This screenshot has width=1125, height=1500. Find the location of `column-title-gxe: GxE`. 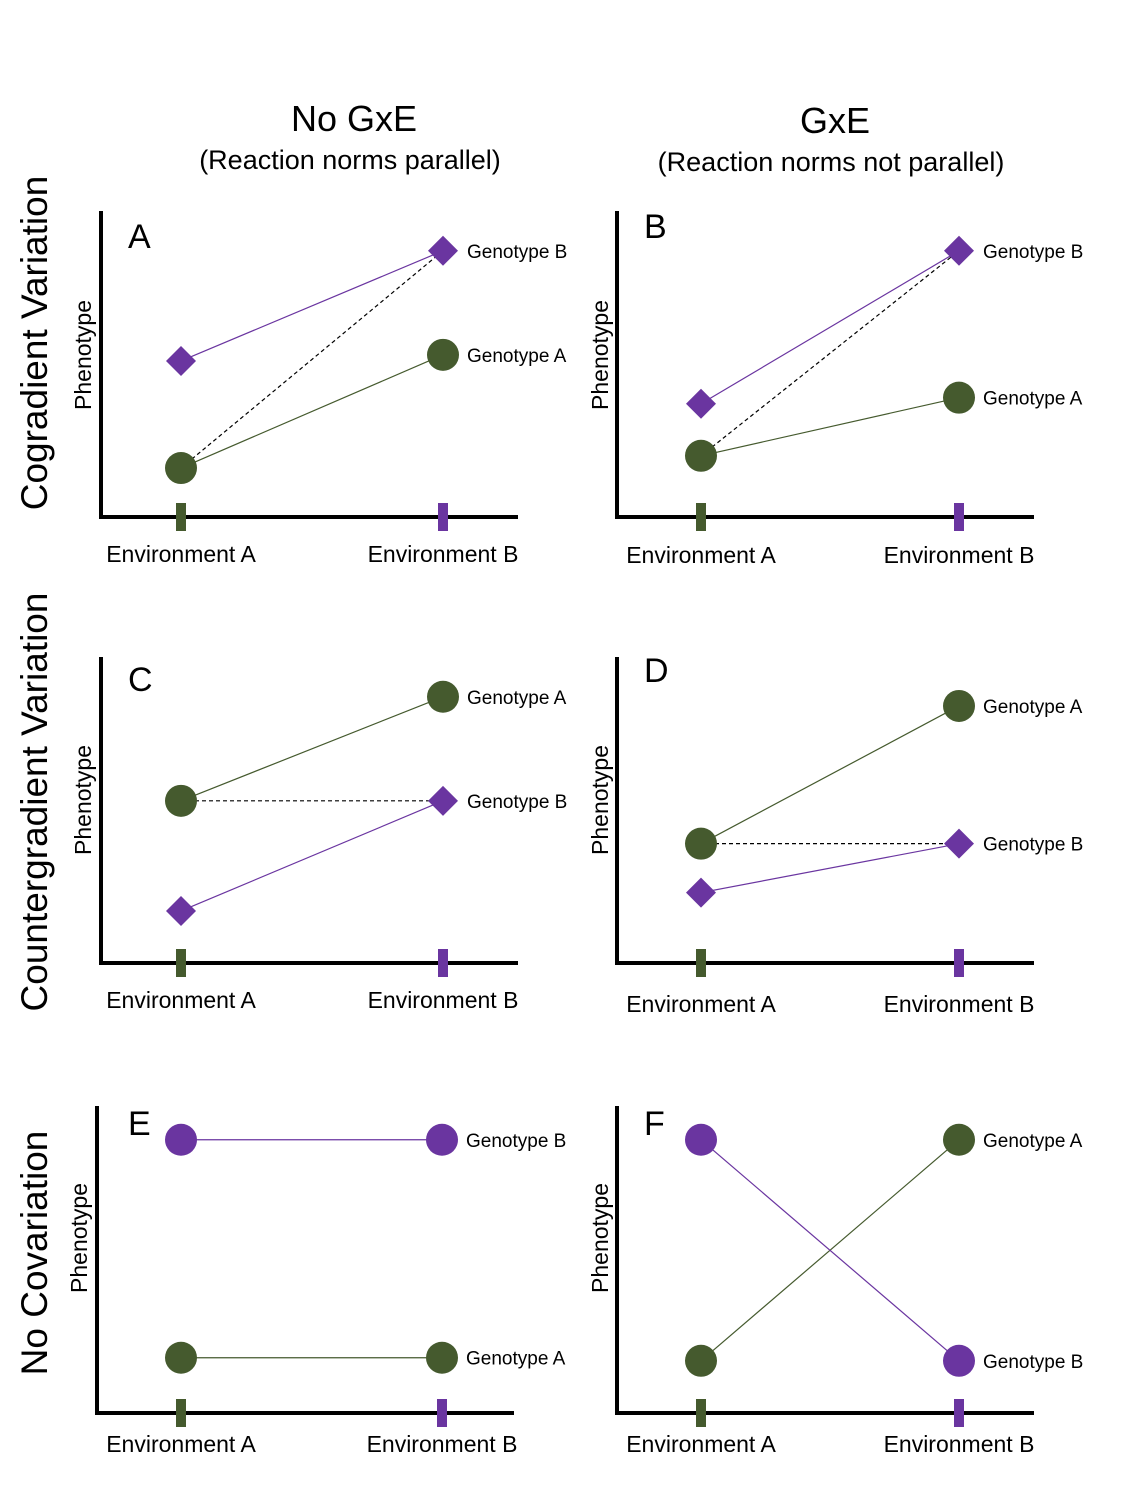

column-title-gxe: GxE is located at coordinates (835, 120).